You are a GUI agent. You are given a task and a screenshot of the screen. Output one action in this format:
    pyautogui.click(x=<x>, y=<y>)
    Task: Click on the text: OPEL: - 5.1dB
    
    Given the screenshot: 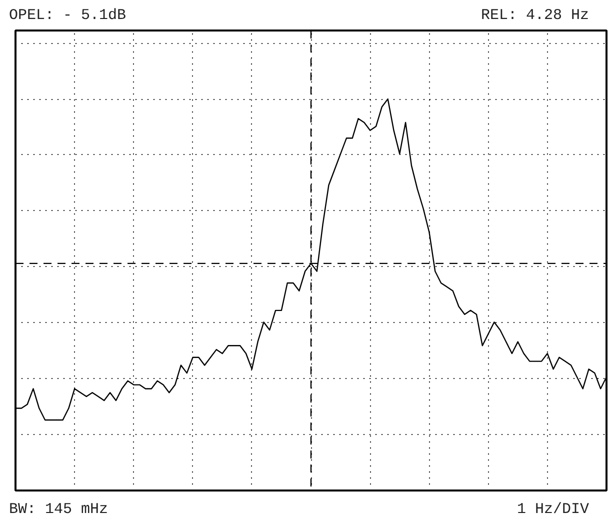 What is the action you would take?
    pyautogui.click(x=67, y=16)
    